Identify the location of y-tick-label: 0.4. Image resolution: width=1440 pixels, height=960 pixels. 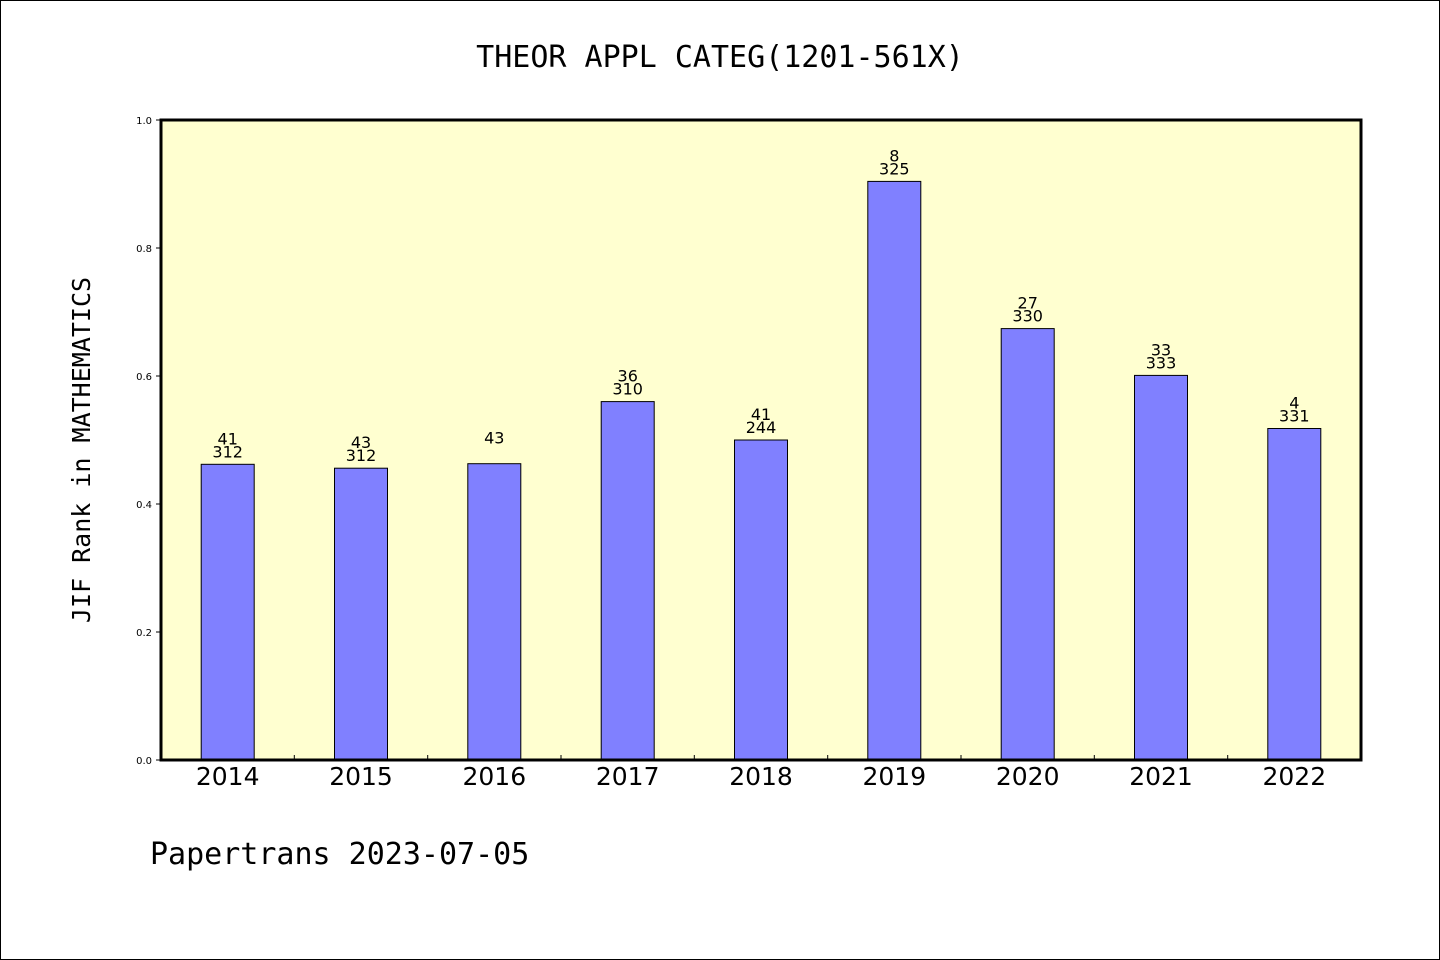
(144, 505).